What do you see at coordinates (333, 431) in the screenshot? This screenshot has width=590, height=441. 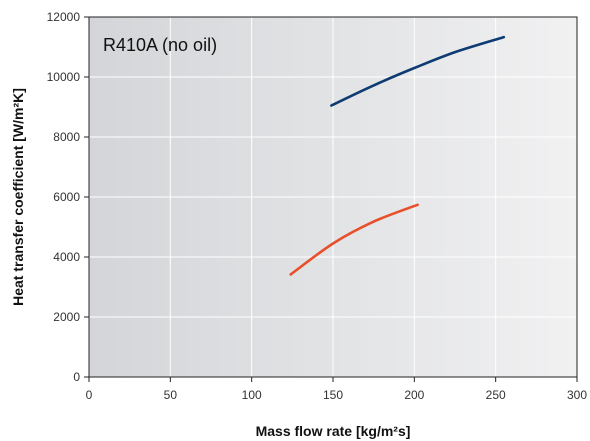 I see `x-axis-title: Mass flow rate [kg/m²s]` at bounding box center [333, 431].